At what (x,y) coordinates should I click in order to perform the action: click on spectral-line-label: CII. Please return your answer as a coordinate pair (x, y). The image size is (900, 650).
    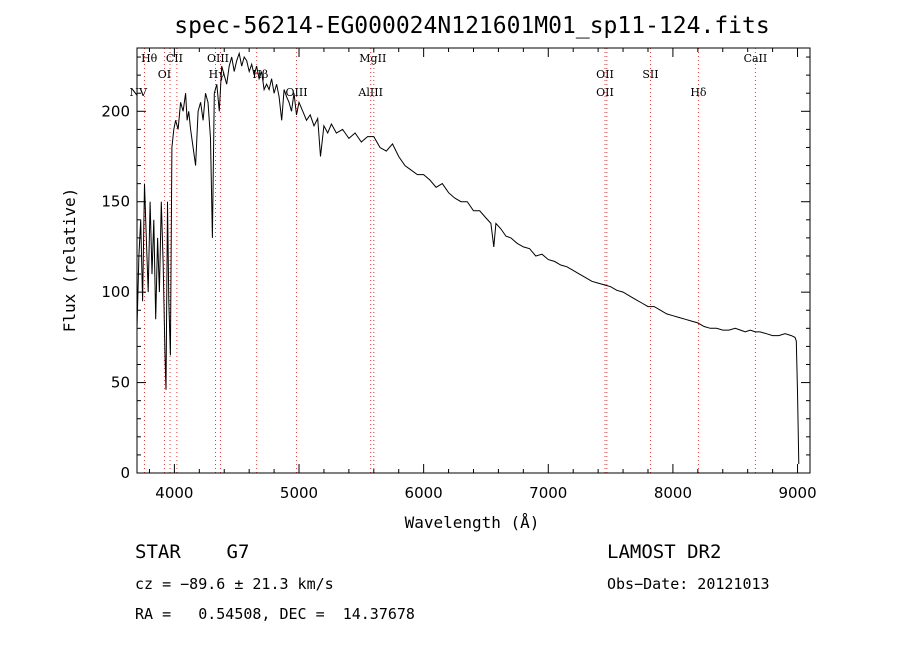
    Looking at the image, I should click on (174, 58).